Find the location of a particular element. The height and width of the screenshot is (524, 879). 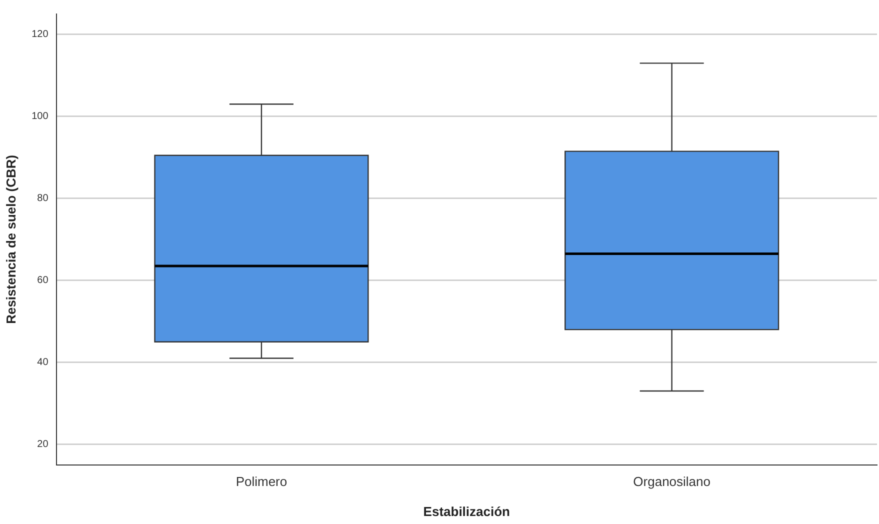

y-tick-label: 100 is located at coordinates (40, 116).